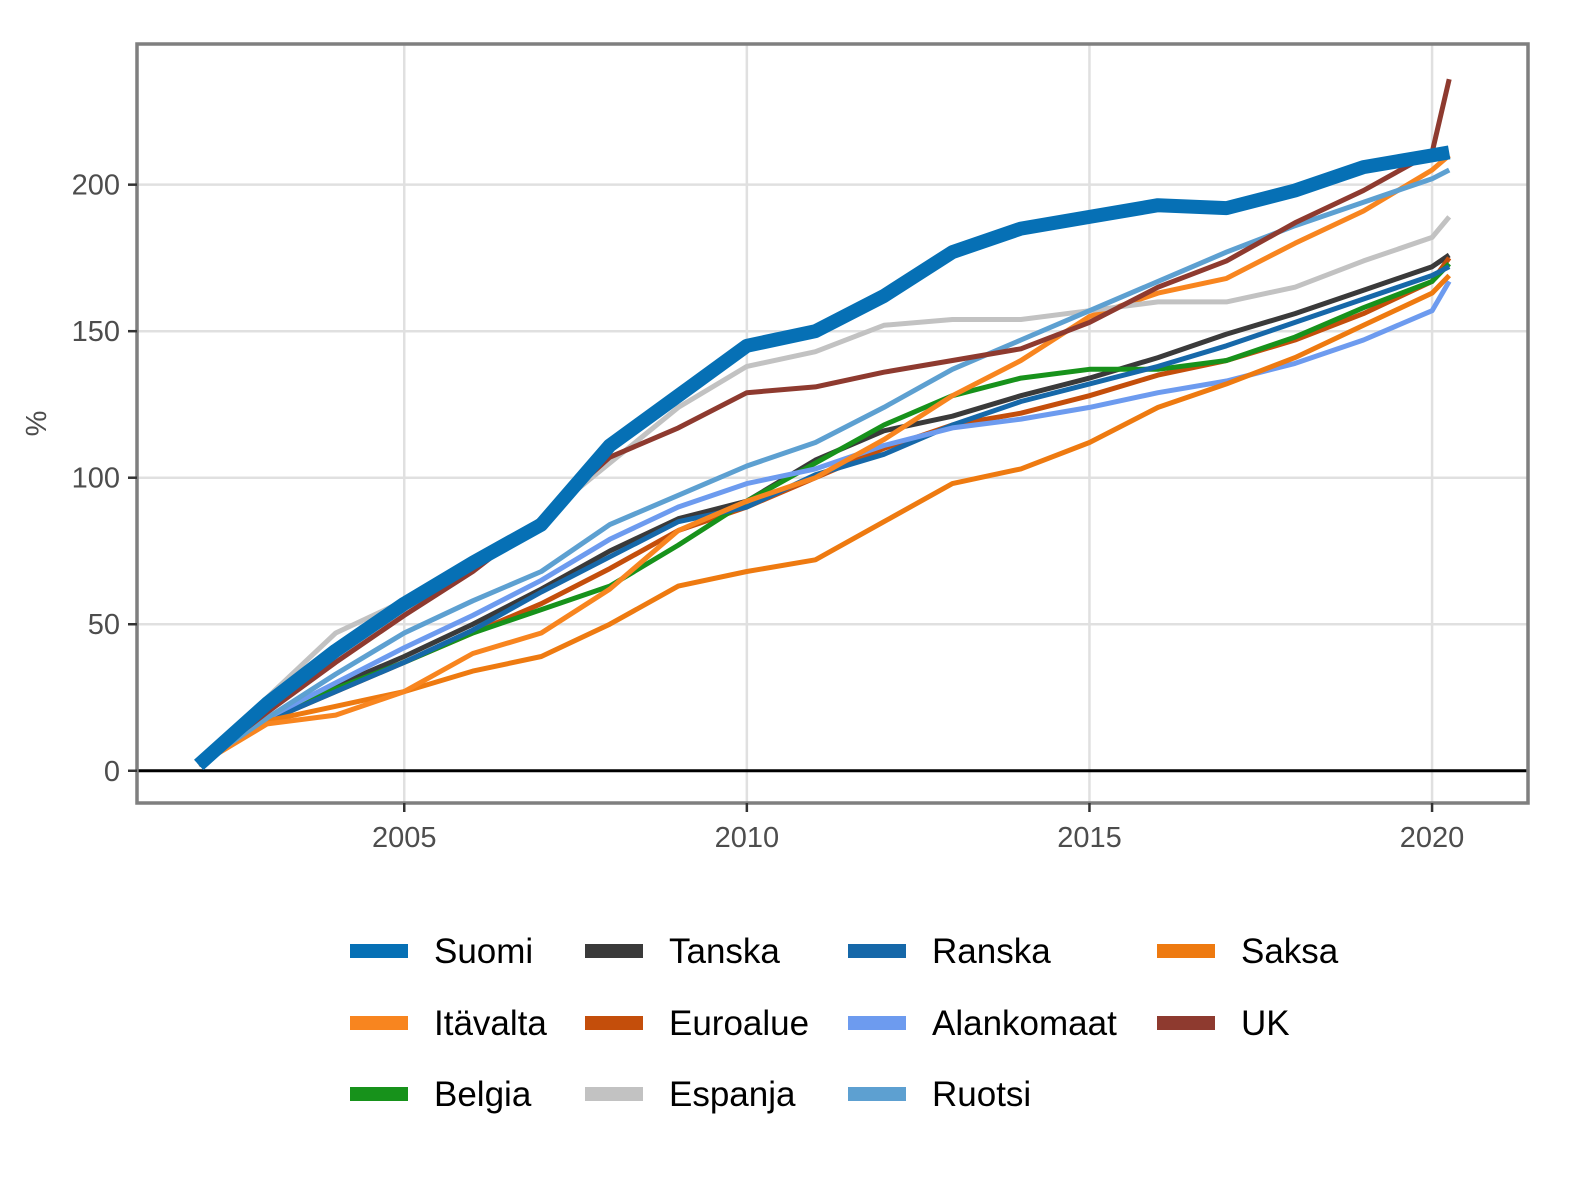  What do you see at coordinates (104, 625) in the screenshot?
I see `y-tick-label: 50` at bounding box center [104, 625].